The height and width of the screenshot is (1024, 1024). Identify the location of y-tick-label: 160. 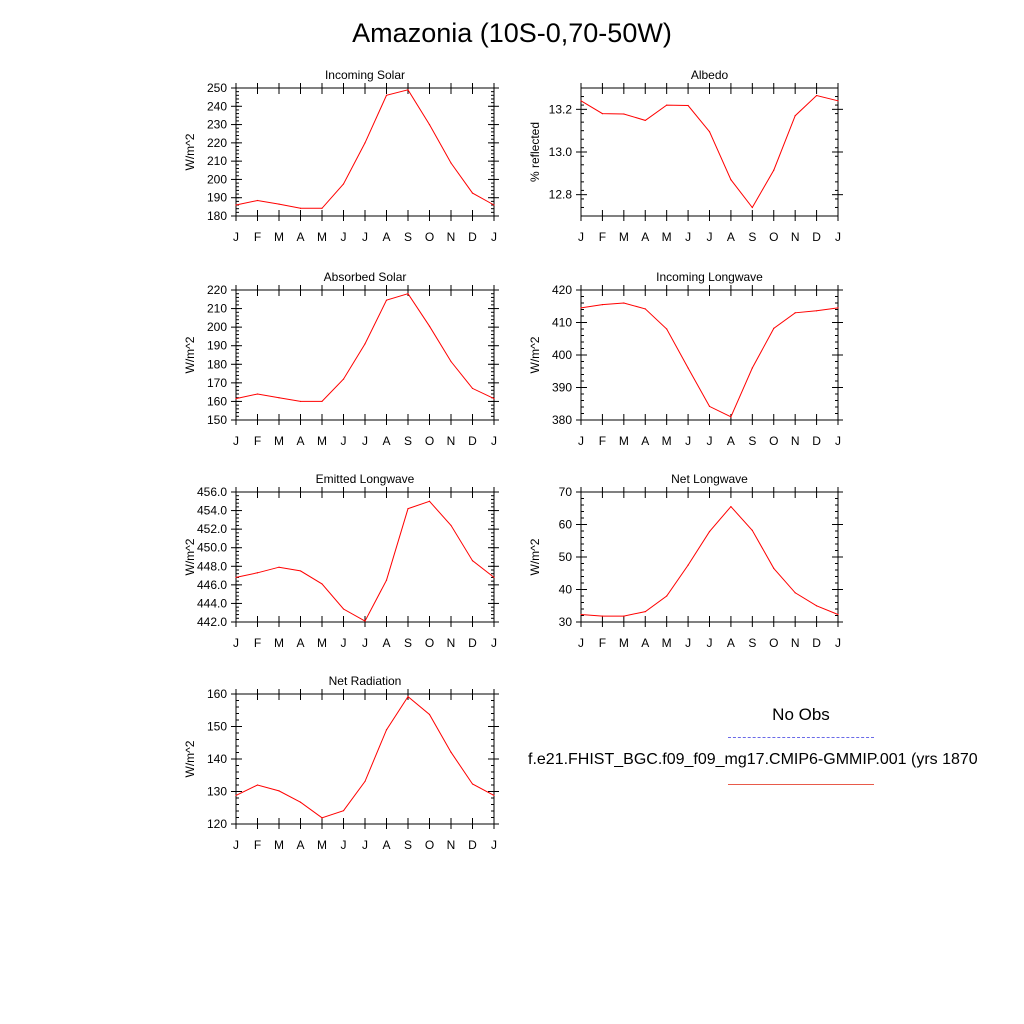
(217, 694).